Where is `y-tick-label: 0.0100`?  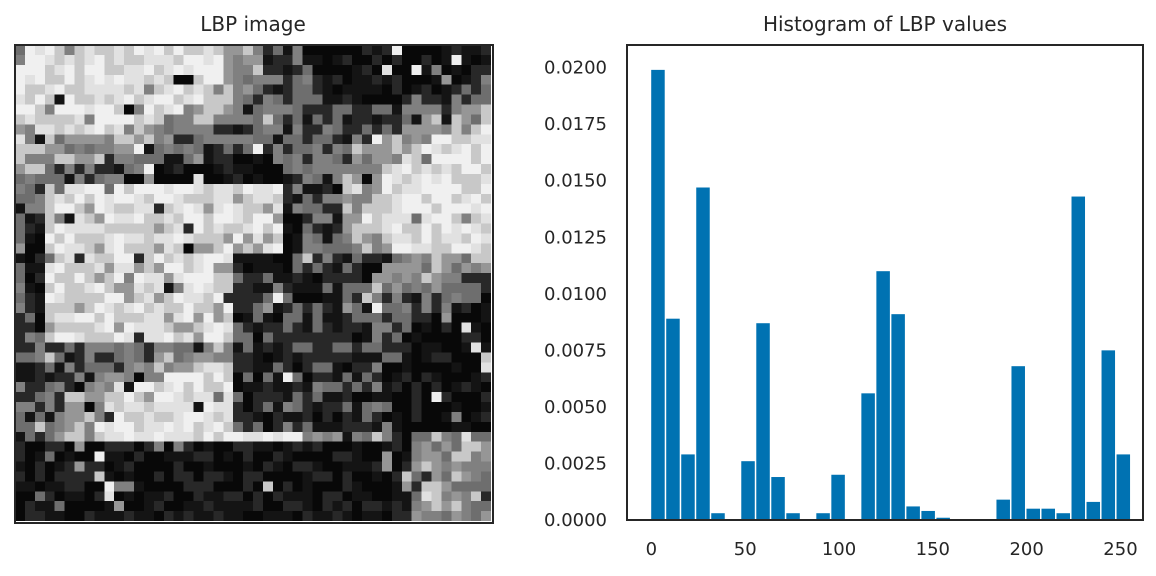
y-tick-label: 0.0100 is located at coordinates (575, 294).